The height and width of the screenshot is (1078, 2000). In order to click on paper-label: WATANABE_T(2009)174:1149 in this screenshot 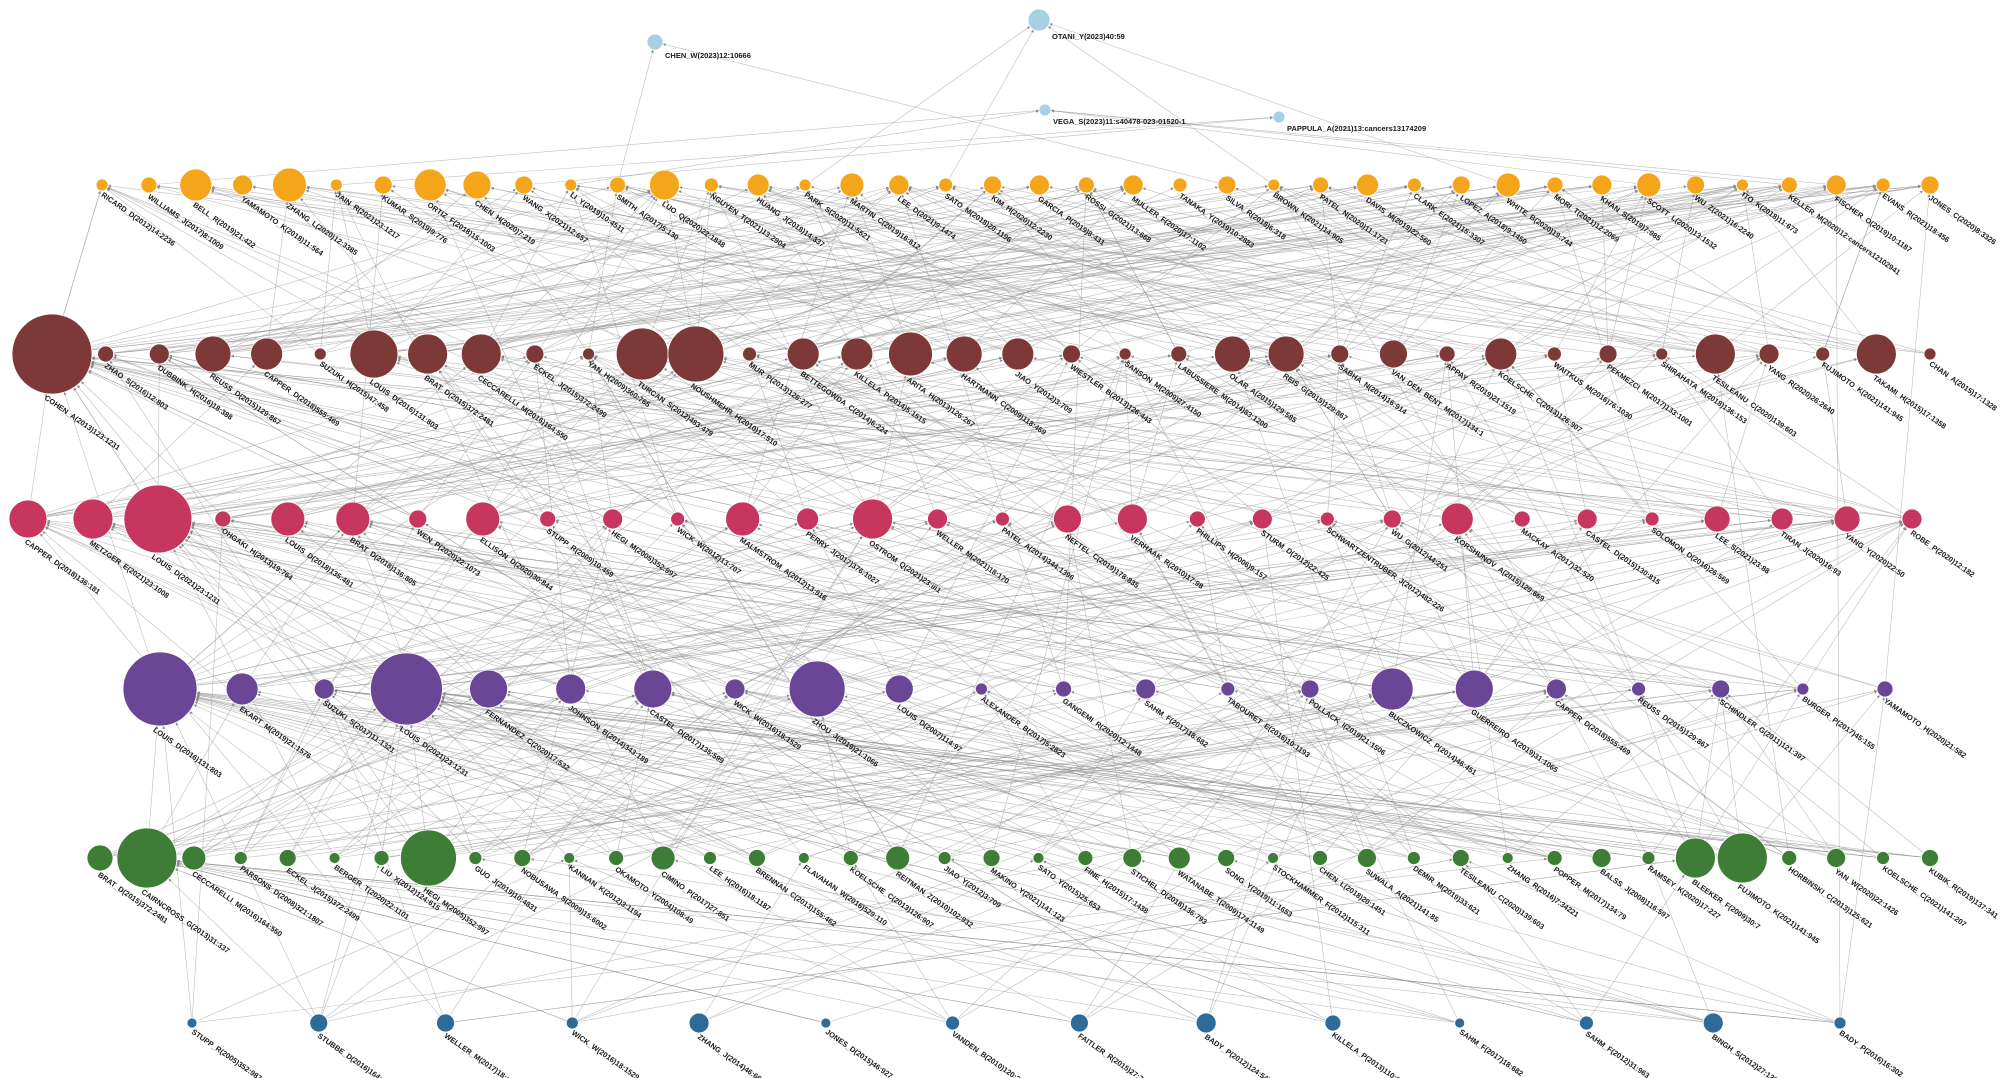, I will do `click(1221, 901)`.